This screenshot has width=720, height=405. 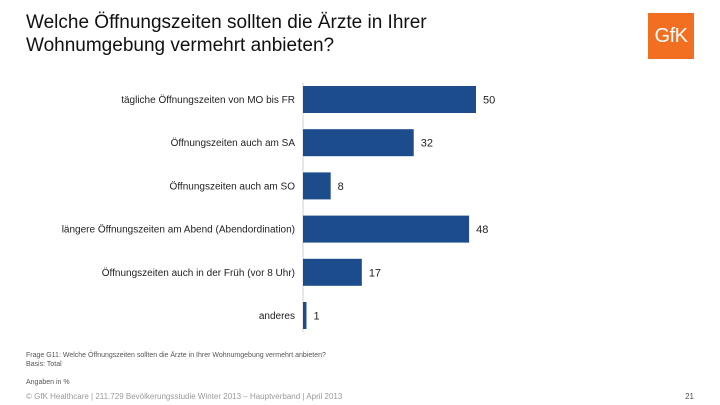 I want to click on gfk-logo: GfK, so click(x=671, y=36).